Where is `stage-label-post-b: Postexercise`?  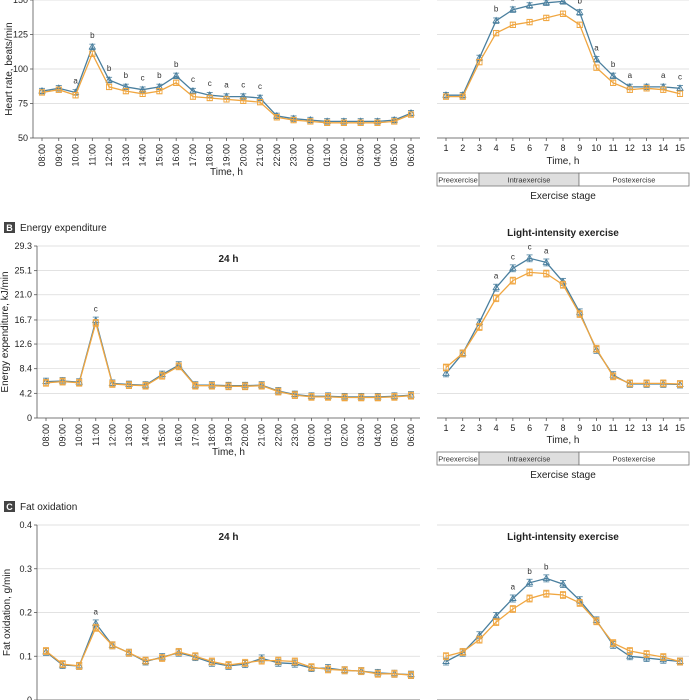 stage-label-post-b: Postexercise is located at coordinates (634, 459).